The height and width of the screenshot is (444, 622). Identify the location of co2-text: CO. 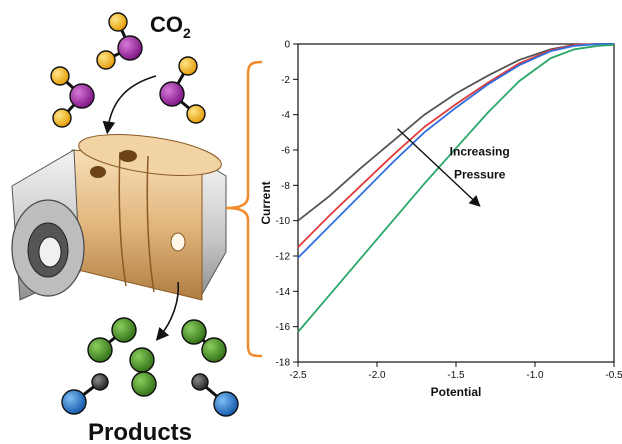
(166, 24).